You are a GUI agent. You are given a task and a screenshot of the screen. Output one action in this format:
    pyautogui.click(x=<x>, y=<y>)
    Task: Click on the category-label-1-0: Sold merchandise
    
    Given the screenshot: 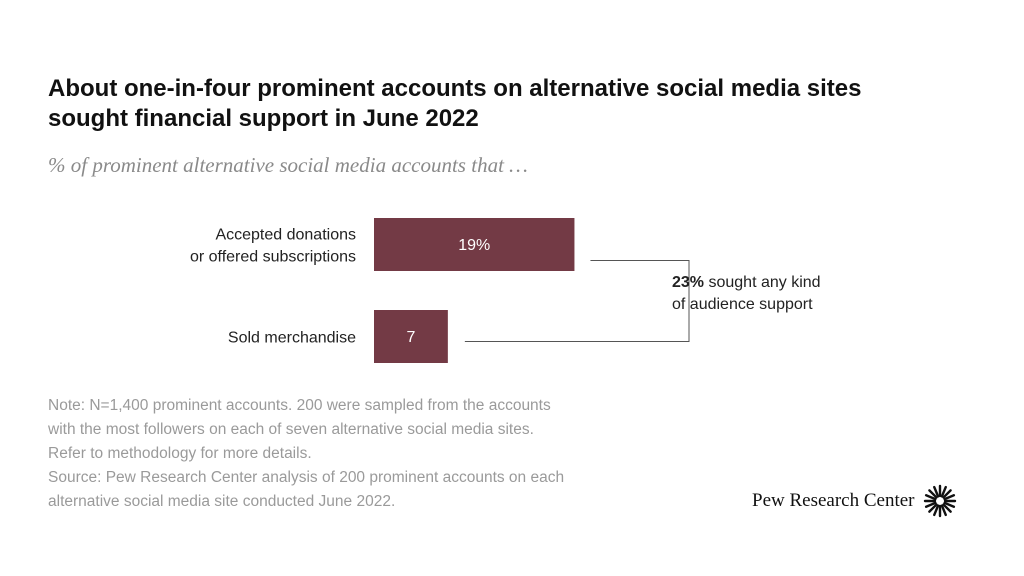 What is the action you would take?
    pyautogui.click(x=292, y=338)
    